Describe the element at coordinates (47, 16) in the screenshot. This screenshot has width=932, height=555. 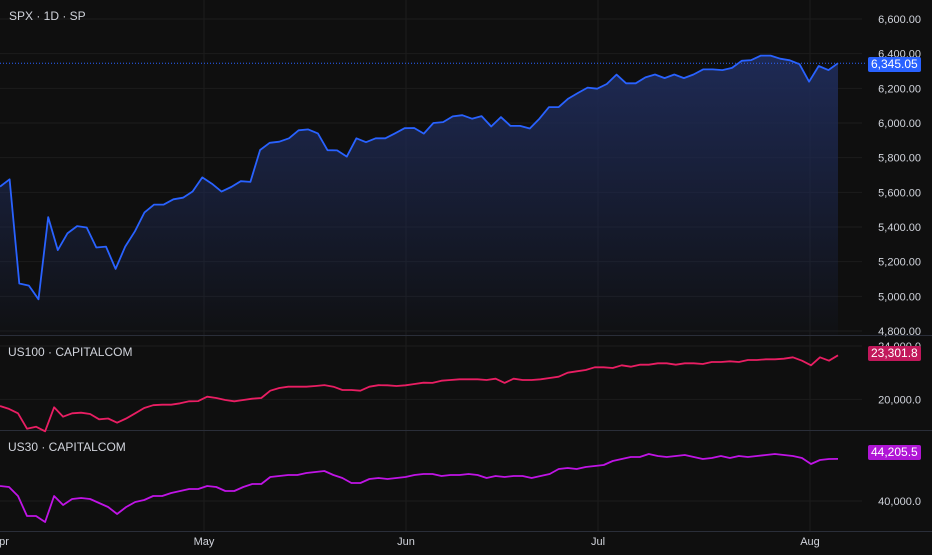
I see `spx-pane-title: SPX · 1D · SP` at that location.